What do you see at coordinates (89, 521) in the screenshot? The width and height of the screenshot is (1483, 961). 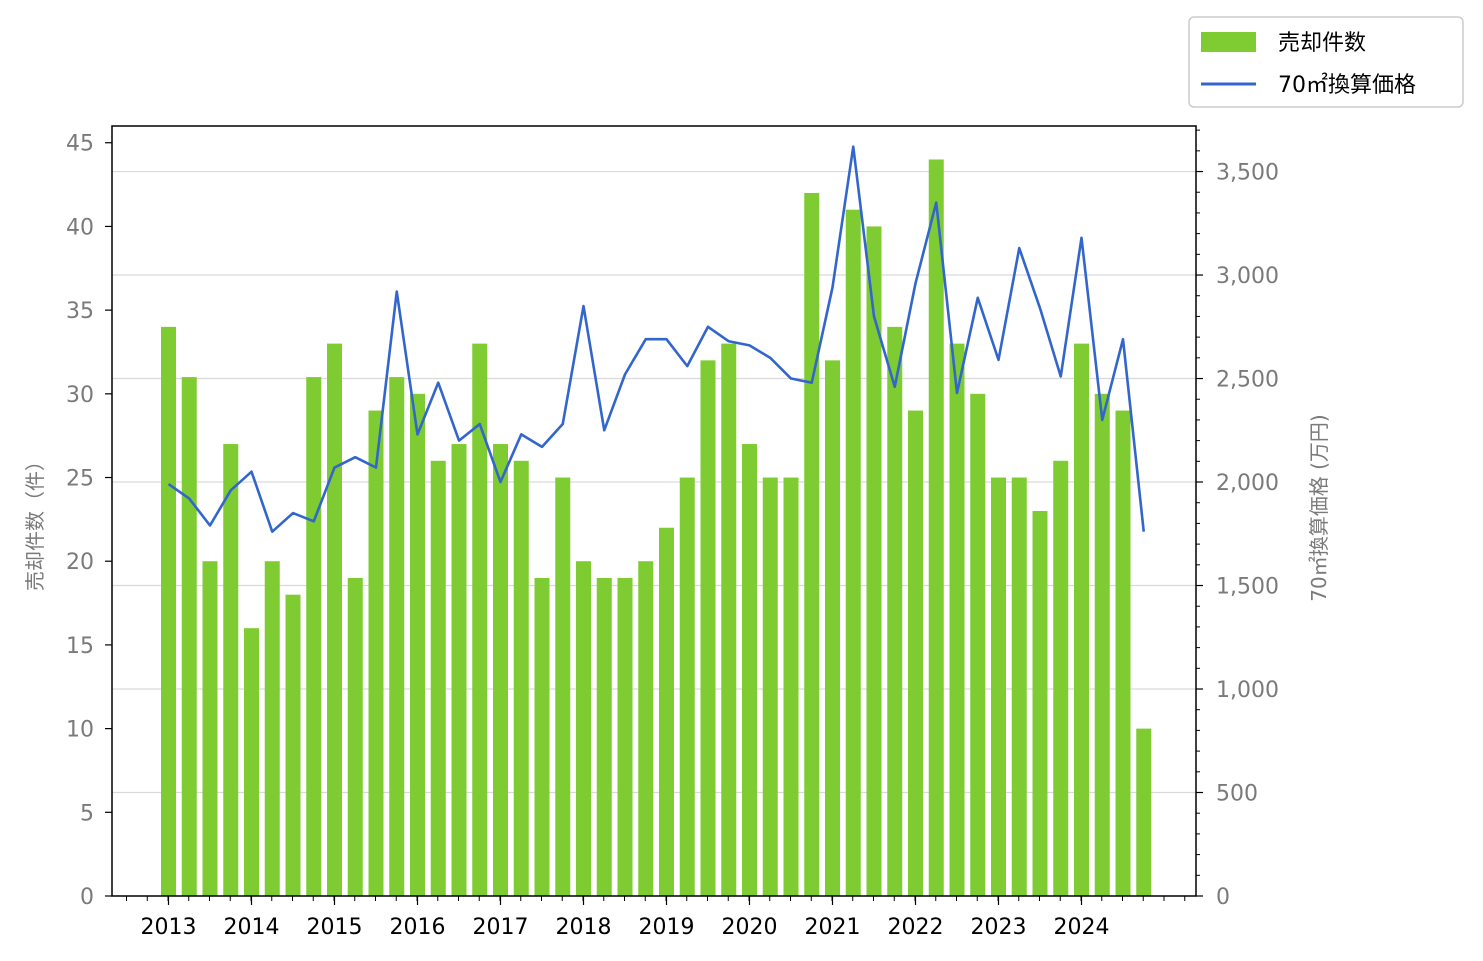 I see `left-axis: 0 5 10 15 20 25 30 35 40 45` at bounding box center [89, 521].